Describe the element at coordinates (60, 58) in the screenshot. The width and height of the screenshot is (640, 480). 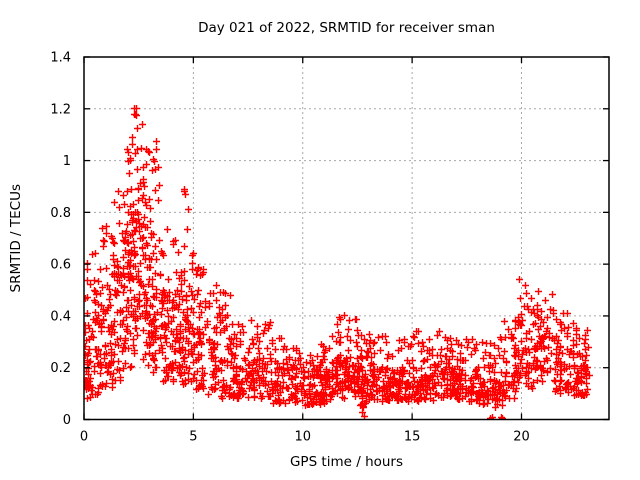
I see `y-tick-label: 1.4` at that location.